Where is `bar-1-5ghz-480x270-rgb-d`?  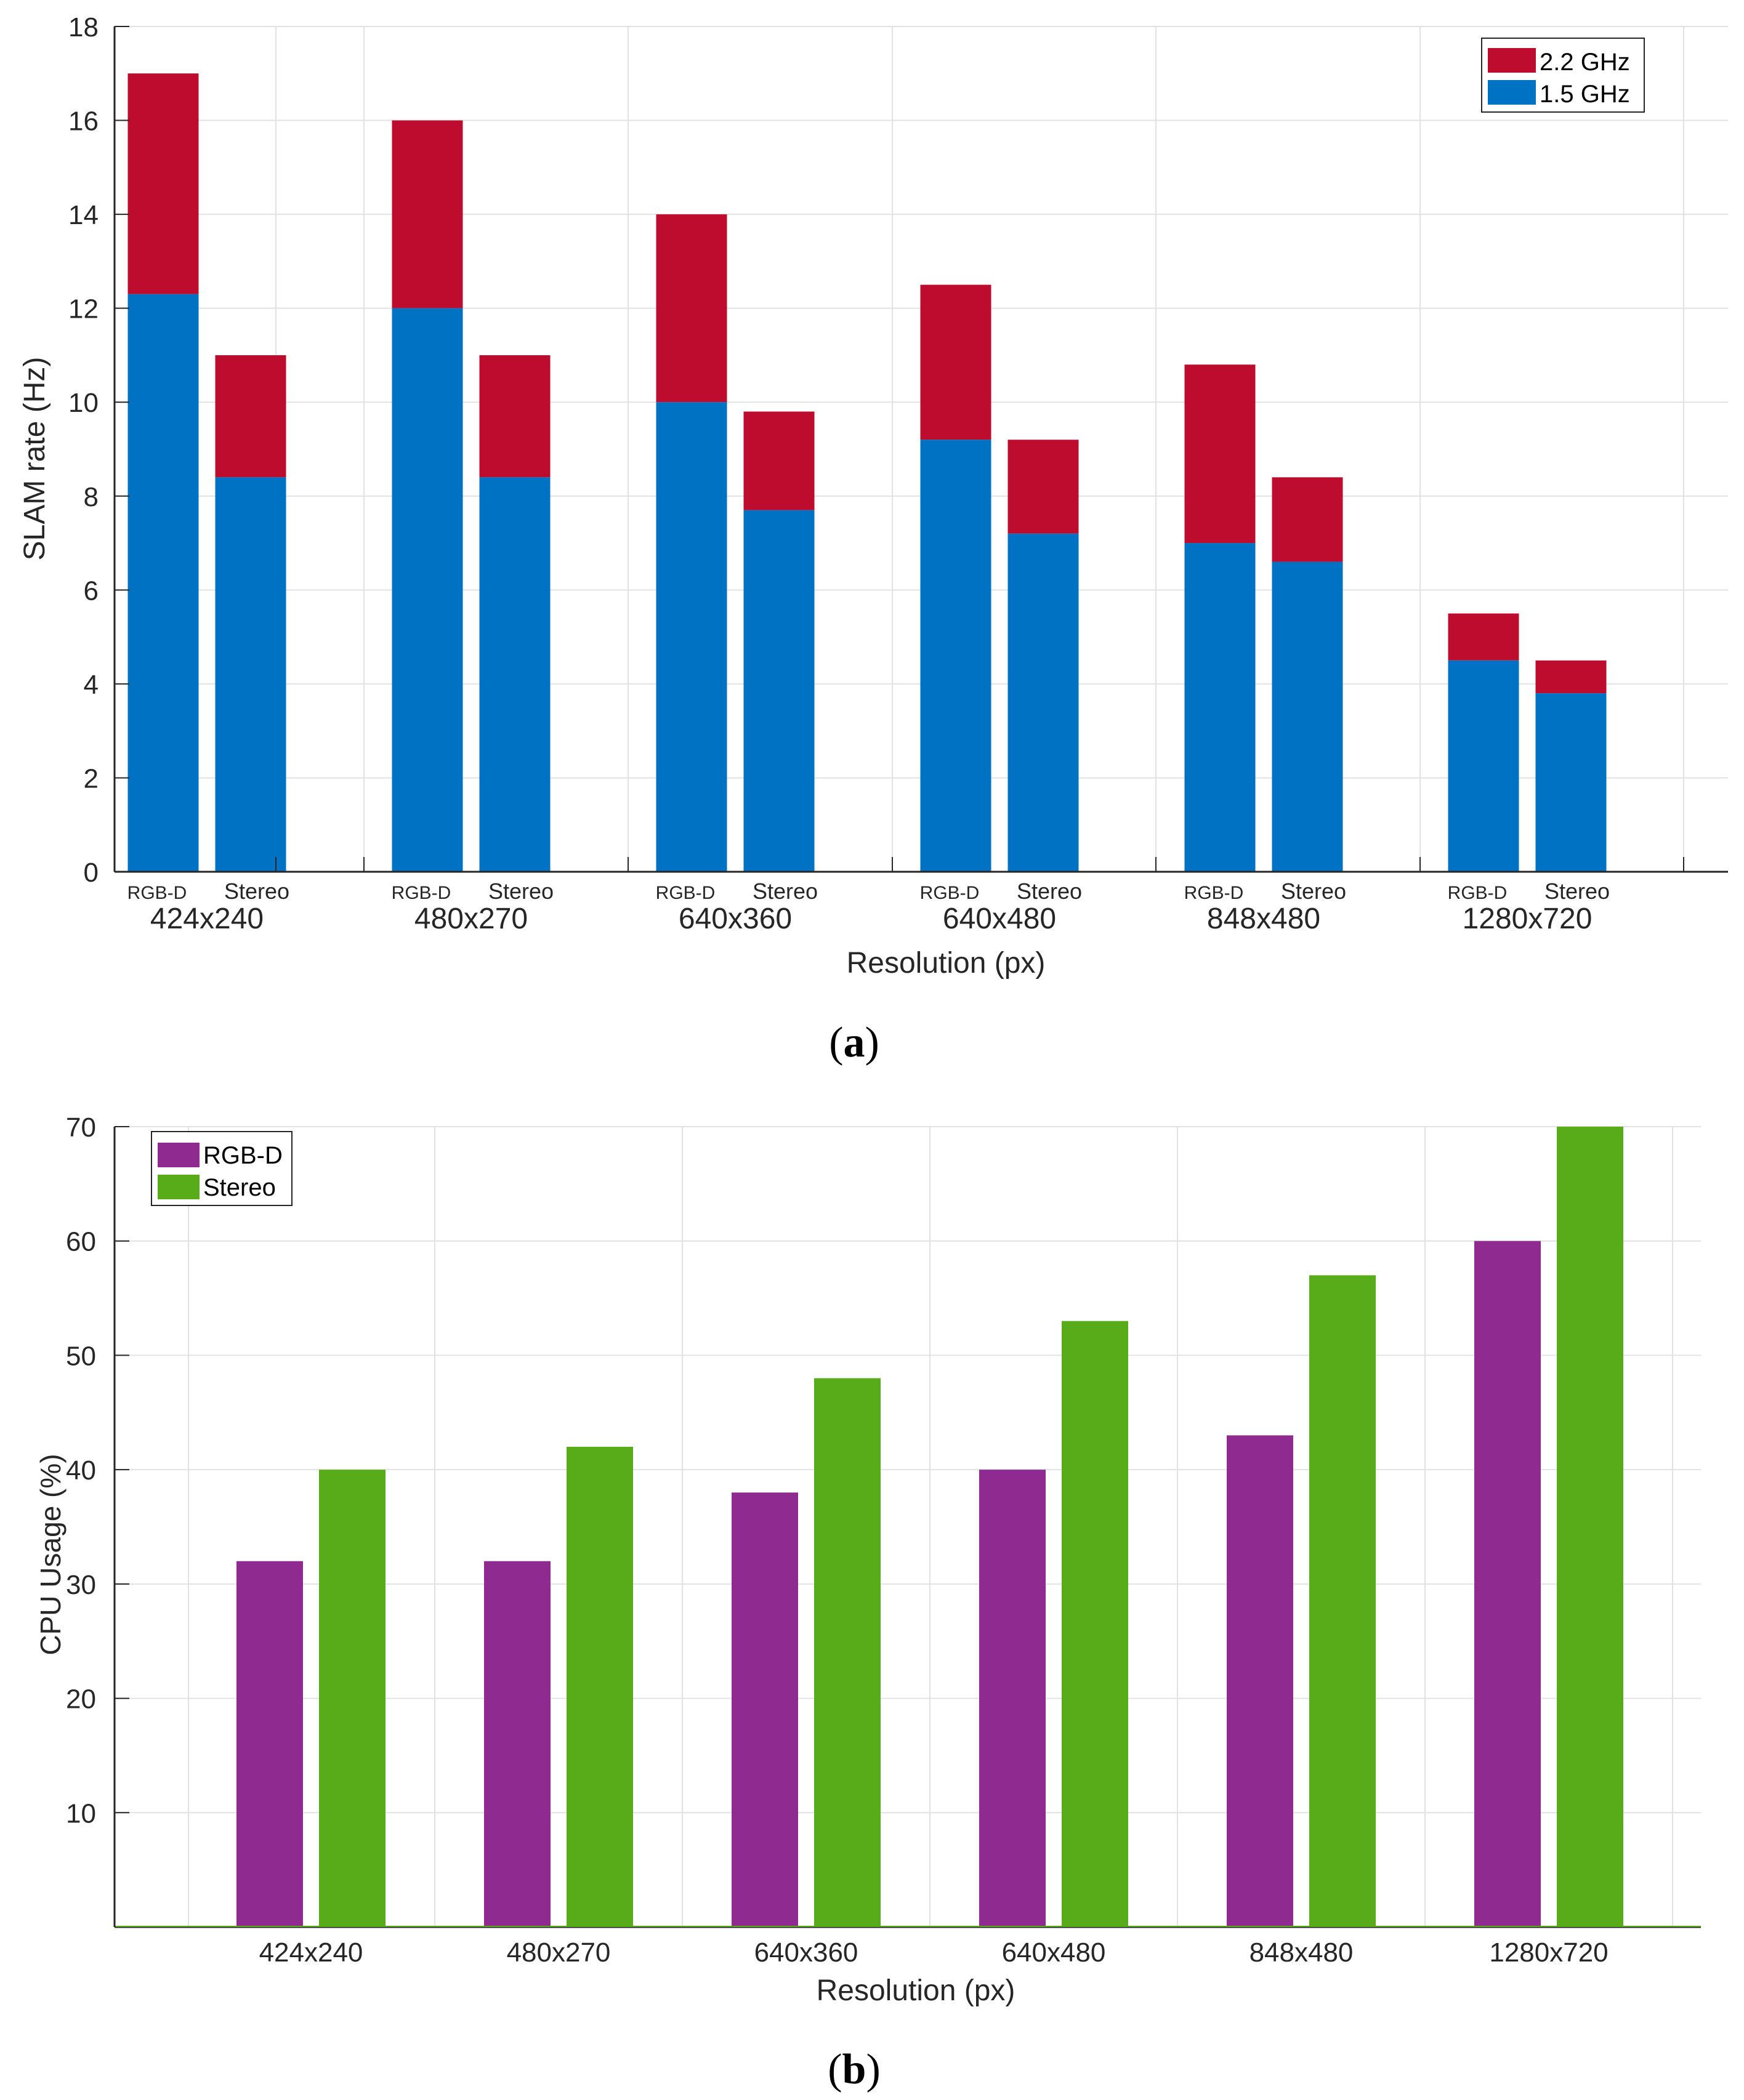 bar-1-5ghz-480x270-rgb-d is located at coordinates (427, 590).